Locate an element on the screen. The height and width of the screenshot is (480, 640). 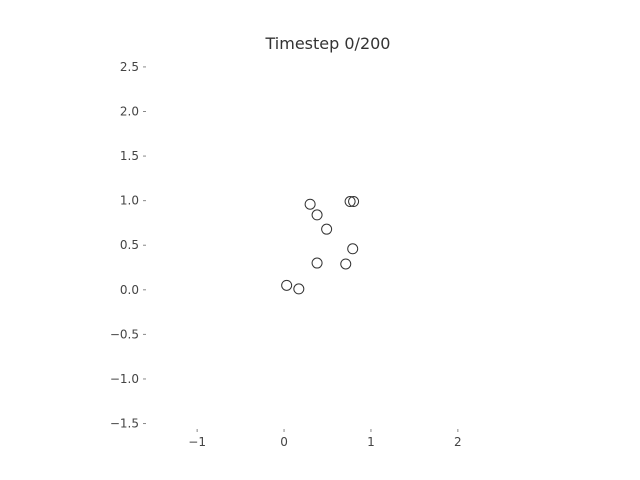
y-tick-label: −1.0 is located at coordinates (124, 379).